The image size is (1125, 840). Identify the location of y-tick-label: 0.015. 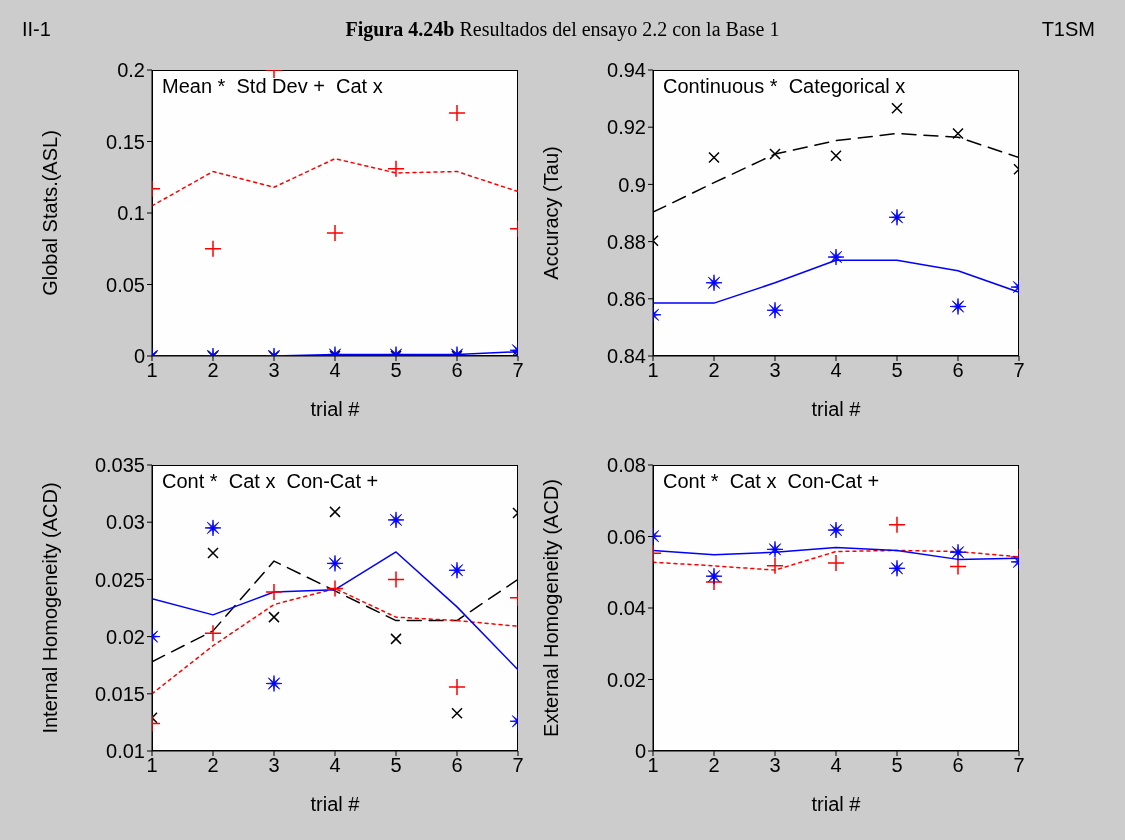
(119, 693).